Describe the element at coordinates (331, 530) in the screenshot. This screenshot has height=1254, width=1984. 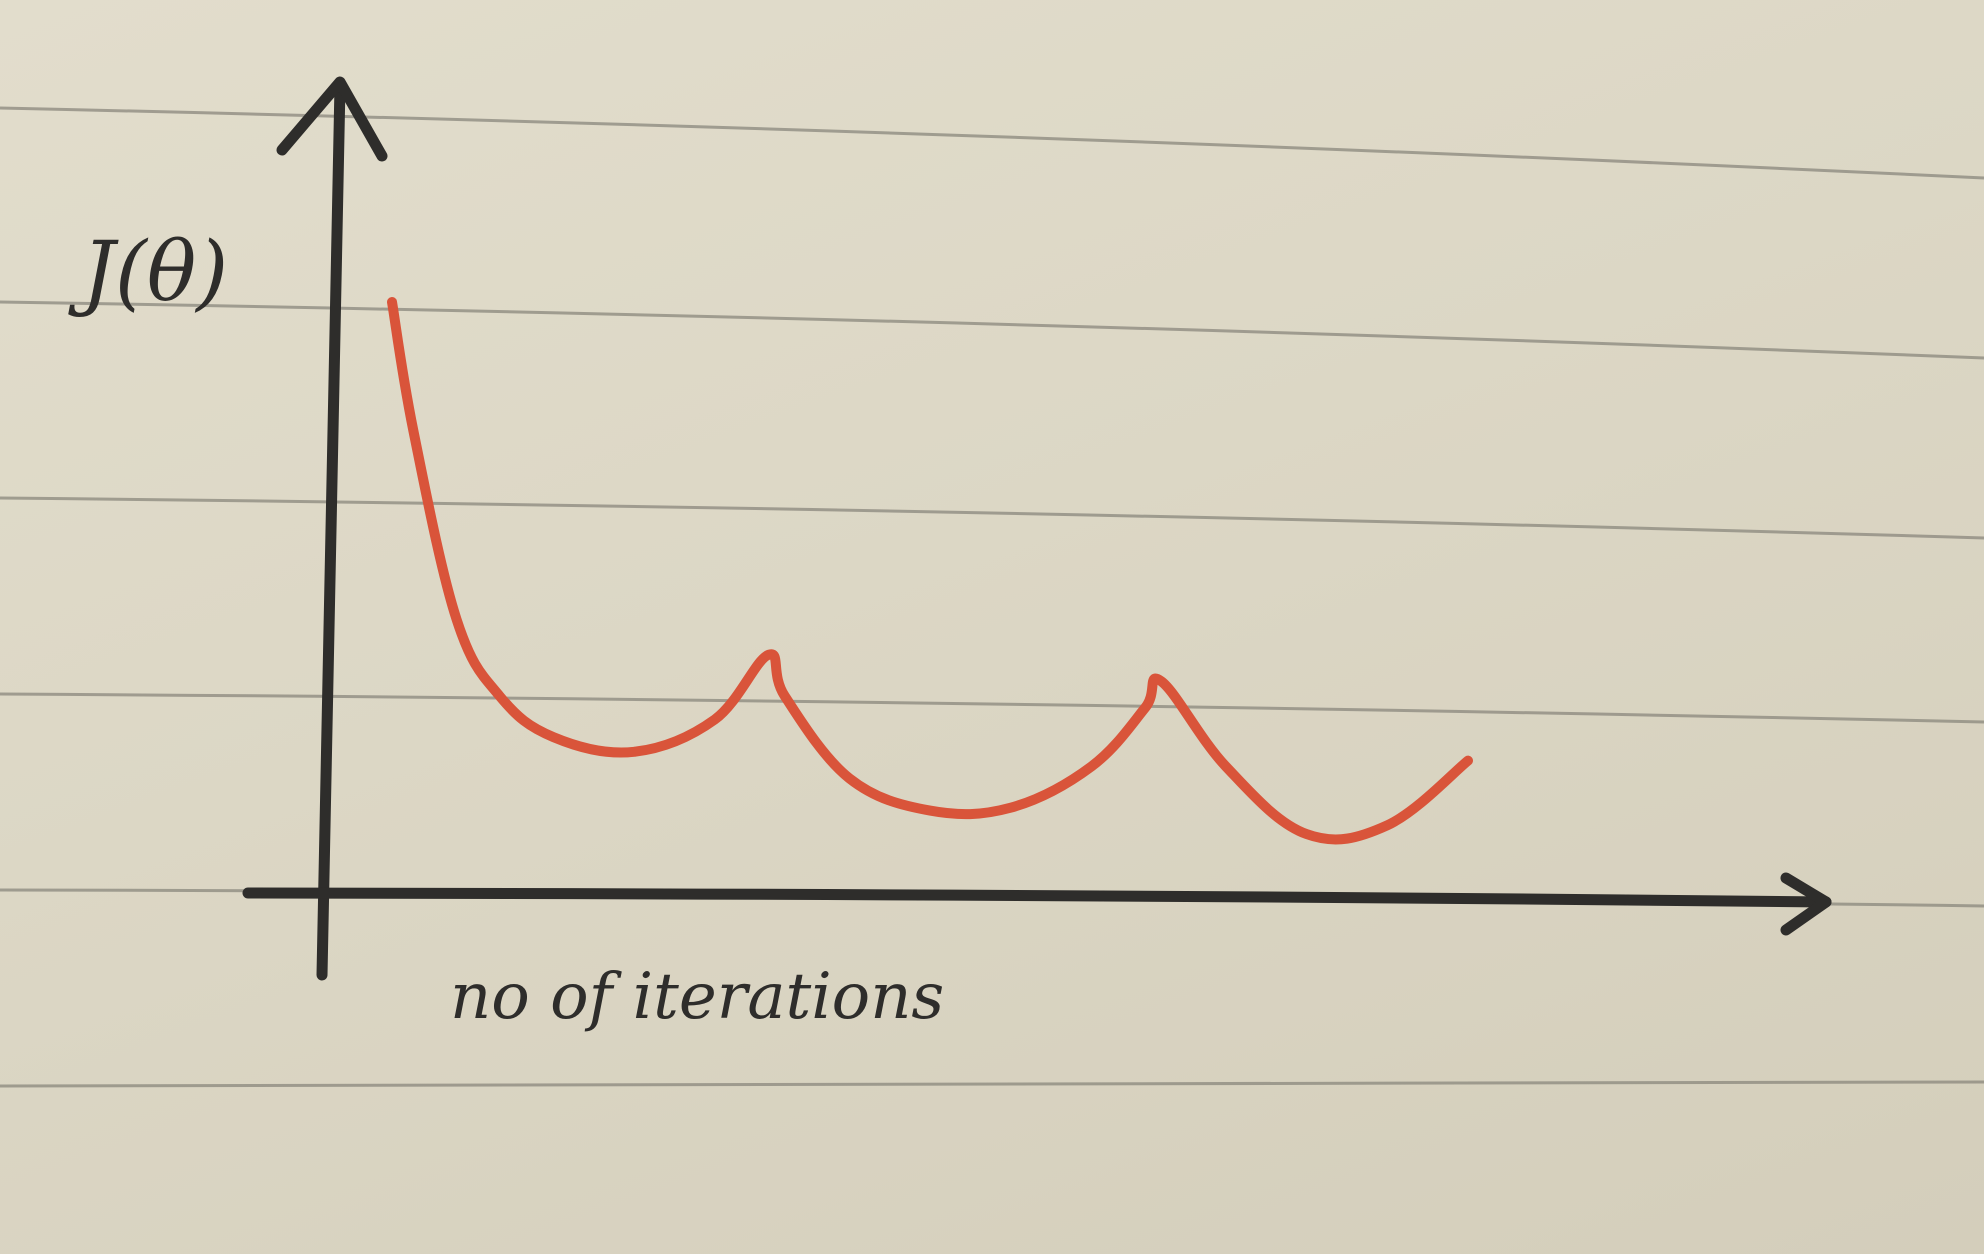
I see `y-axis` at that location.